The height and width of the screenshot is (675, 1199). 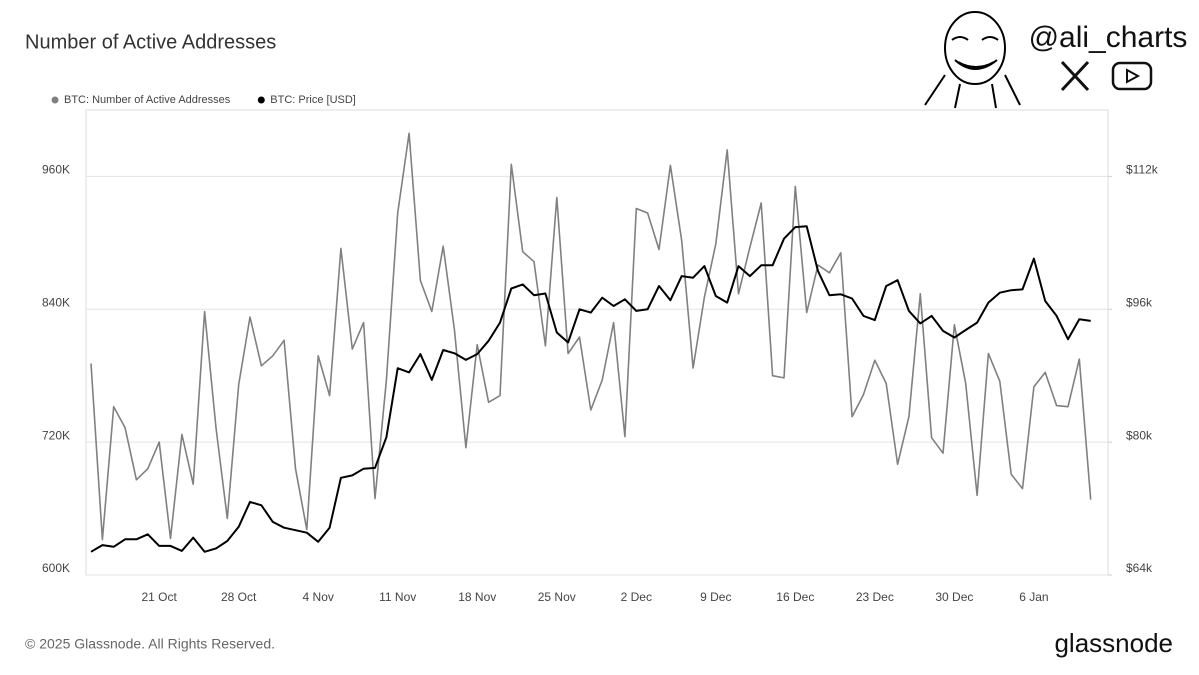 What do you see at coordinates (1139, 435) in the screenshot?
I see `y2-tick-label: $80k` at bounding box center [1139, 435].